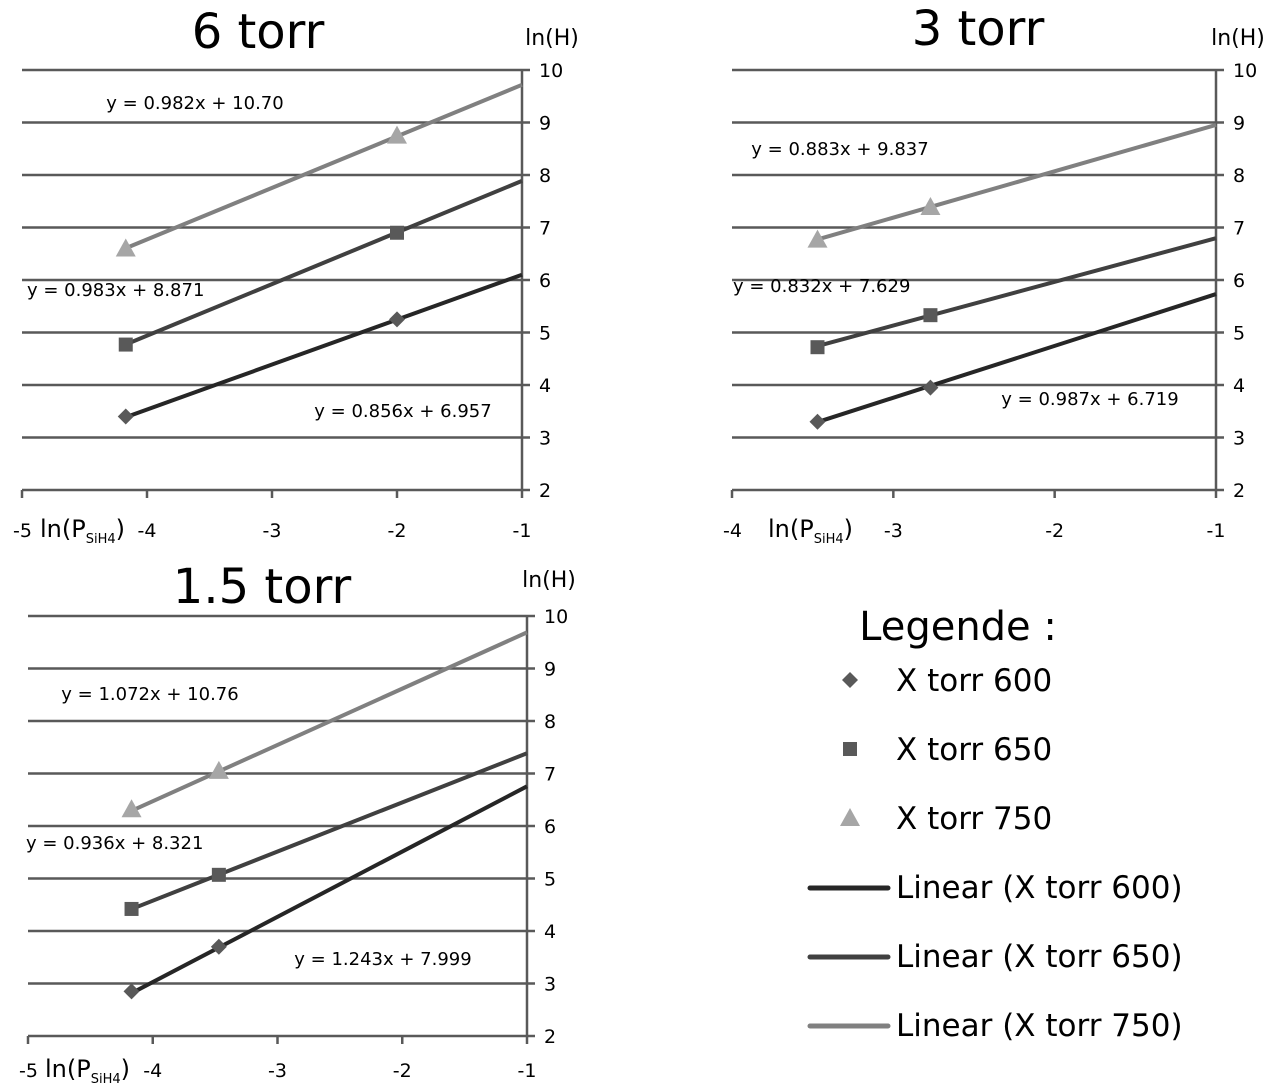 The width and height of the screenshot is (1280, 1091). What do you see at coordinates (402, 411) in the screenshot?
I see `trendline-equation: y = 0.856x + 6.957` at bounding box center [402, 411].